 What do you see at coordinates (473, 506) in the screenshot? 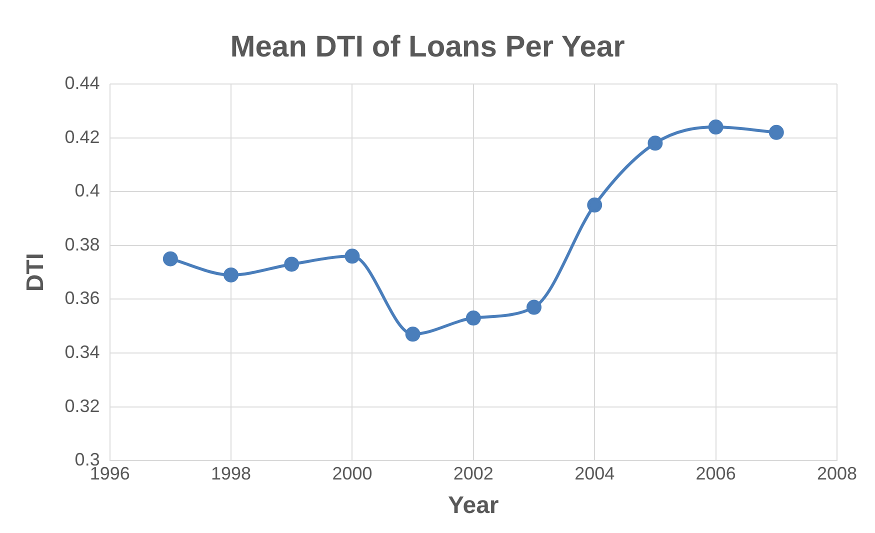
I see `x-axis-title: Year` at bounding box center [473, 506].